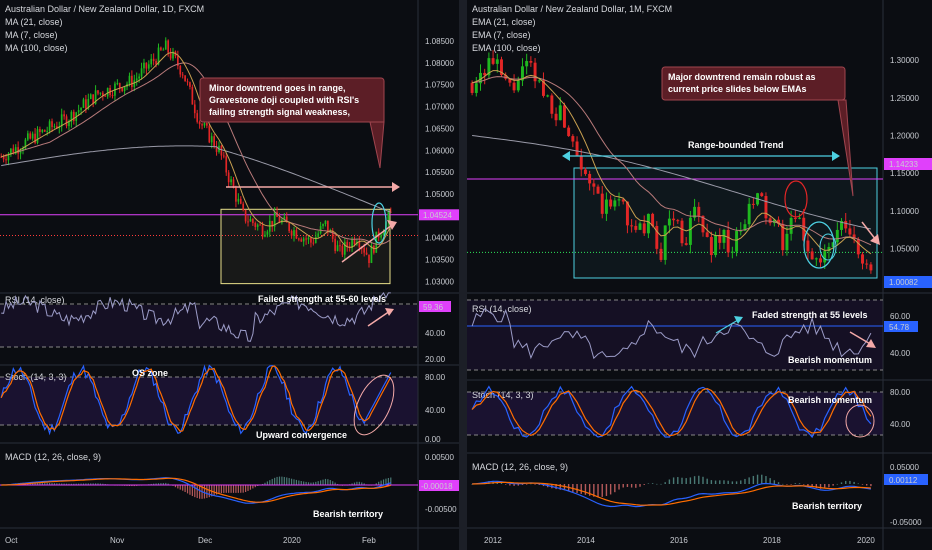 The width and height of the screenshot is (932, 550). I want to click on rsi-line, so click(196, 316).